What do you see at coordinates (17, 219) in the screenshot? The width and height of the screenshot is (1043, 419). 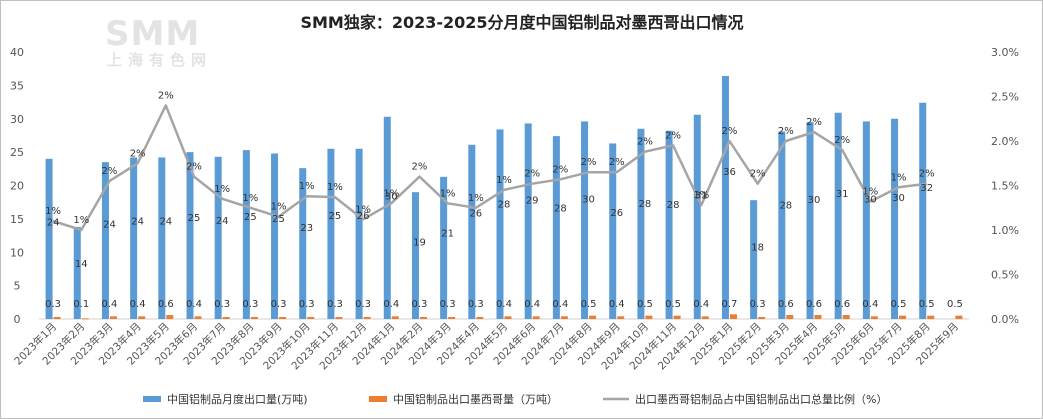 I see `left-y-tick-label: 15` at bounding box center [17, 219].